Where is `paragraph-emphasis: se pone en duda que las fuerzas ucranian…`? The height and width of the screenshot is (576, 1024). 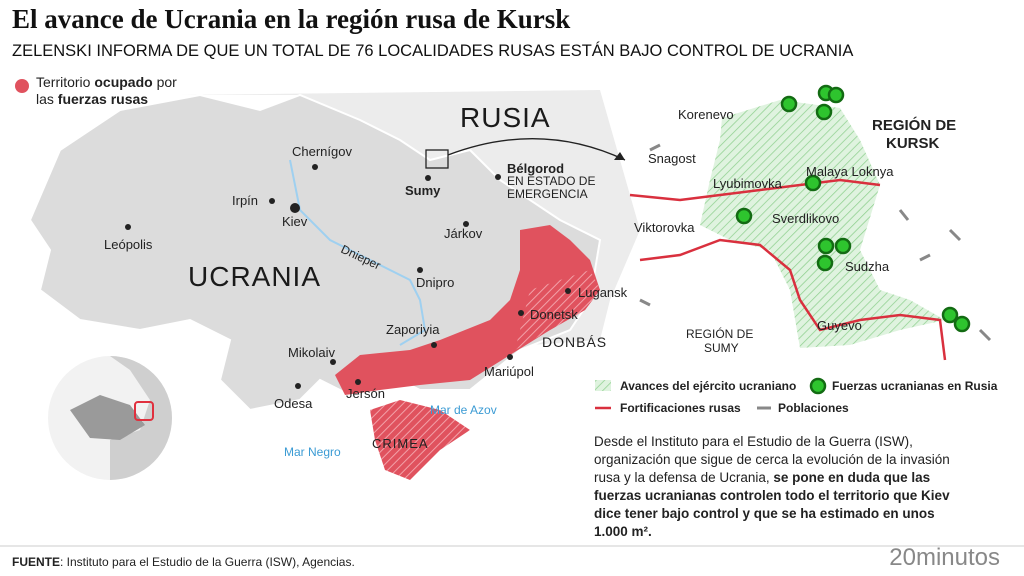
paragraph-emphasis: se pone en duda que las fuerzas ucranian… is located at coordinates (772, 504).